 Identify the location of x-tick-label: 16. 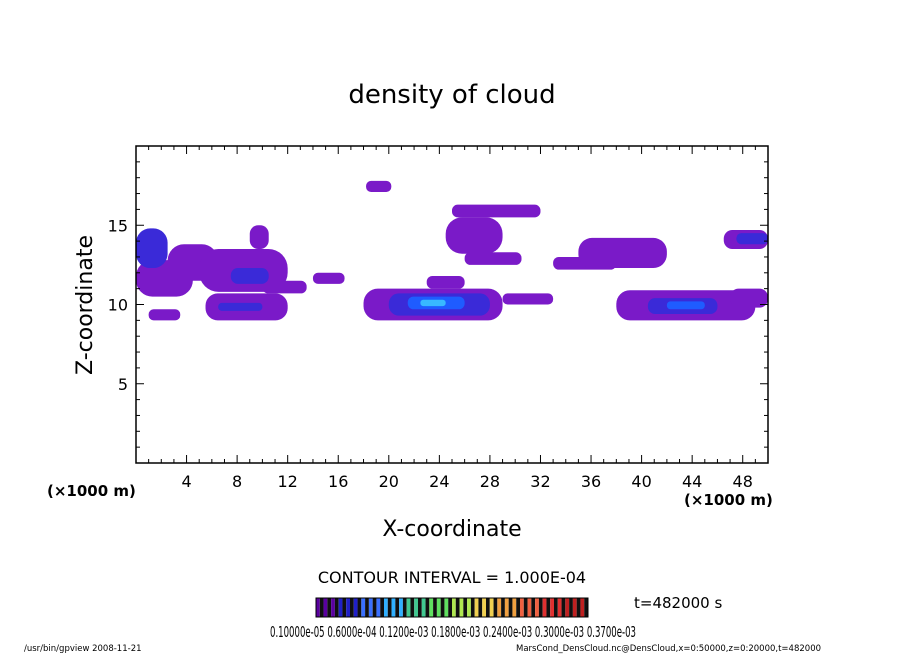
(338, 481).